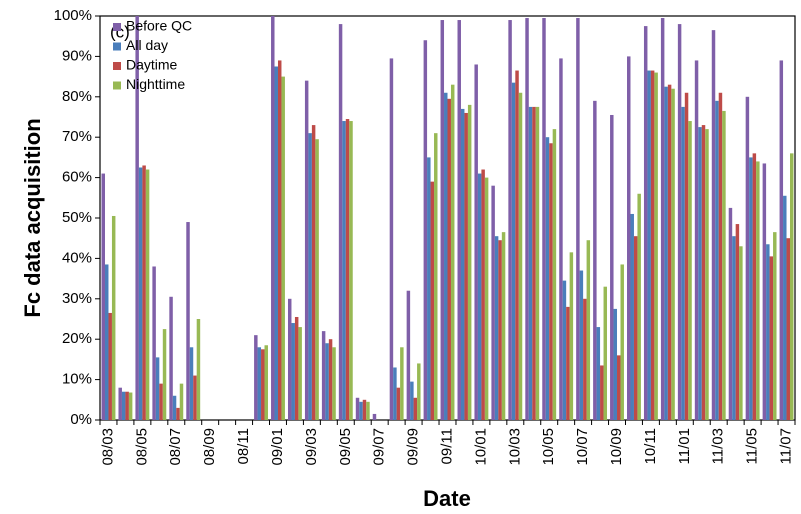 Image resolution: width=801 pixels, height=514 pixels. Describe the element at coordinates (77, 136) in the screenshot. I see `y-tick-label: 70%` at that location.